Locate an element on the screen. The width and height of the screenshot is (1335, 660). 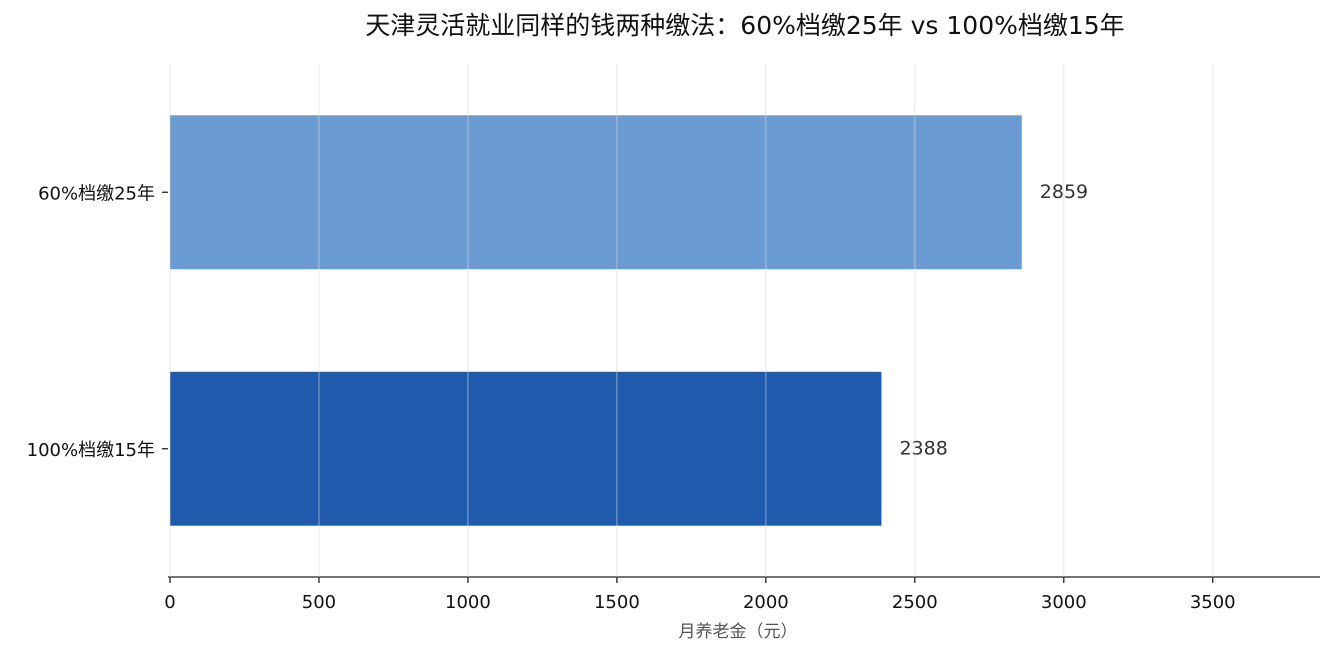
x-tick-label: 500 is located at coordinates (319, 602).